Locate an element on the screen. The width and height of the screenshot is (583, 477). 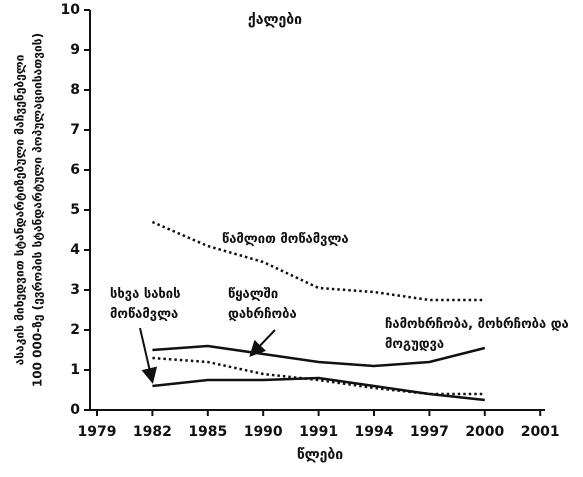
y-tick-label: 10 is located at coordinates (71, 10).